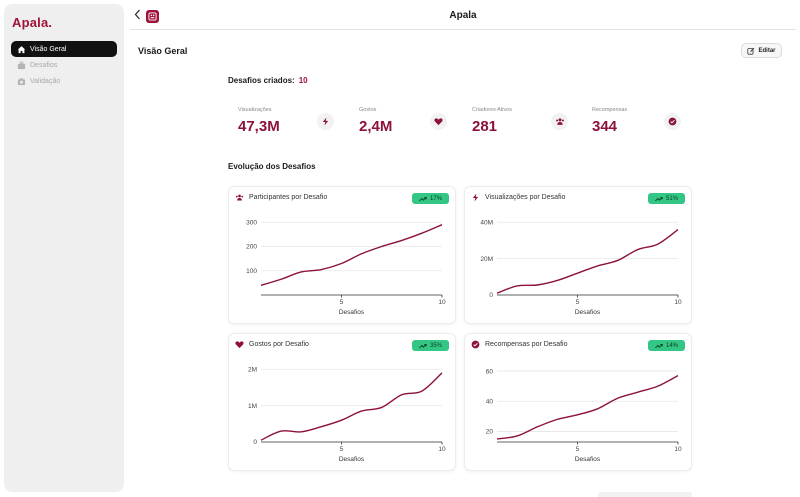 This screenshot has width=800, height=497. What do you see at coordinates (376, 126) in the screenshot?
I see `stat-value: 2,4M` at bounding box center [376, 126].